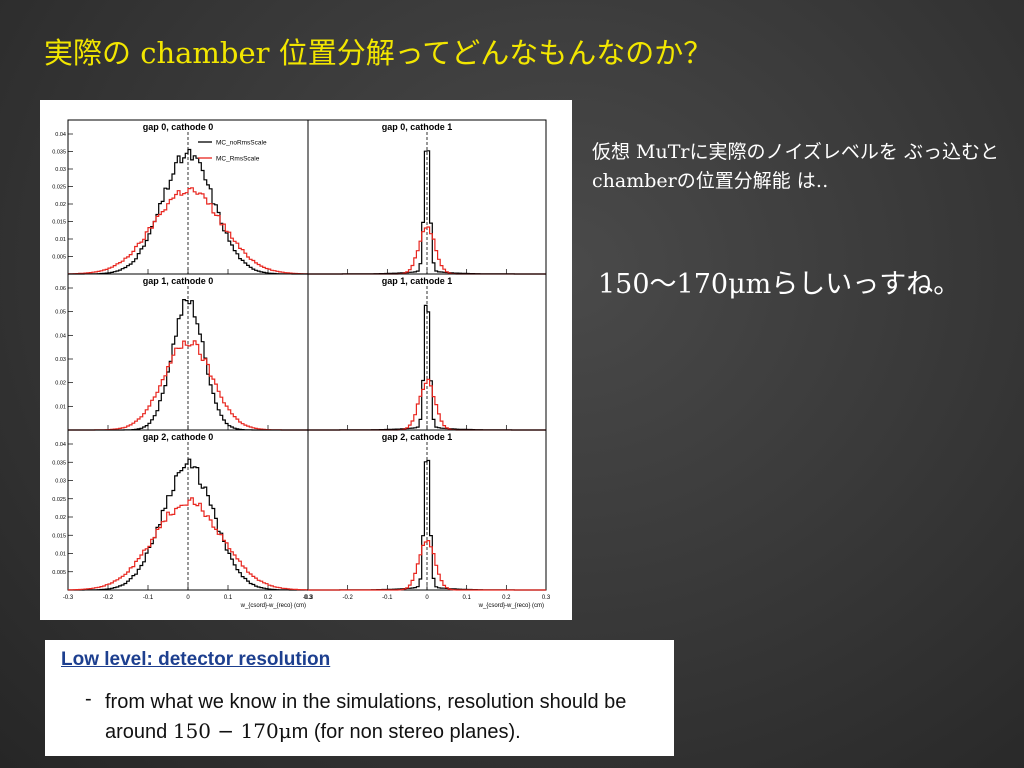 This screenshot has width=1024, height=768. I want to click on resolution-highlight: 150〜170μmらしいっすね。, so click(779, 284).